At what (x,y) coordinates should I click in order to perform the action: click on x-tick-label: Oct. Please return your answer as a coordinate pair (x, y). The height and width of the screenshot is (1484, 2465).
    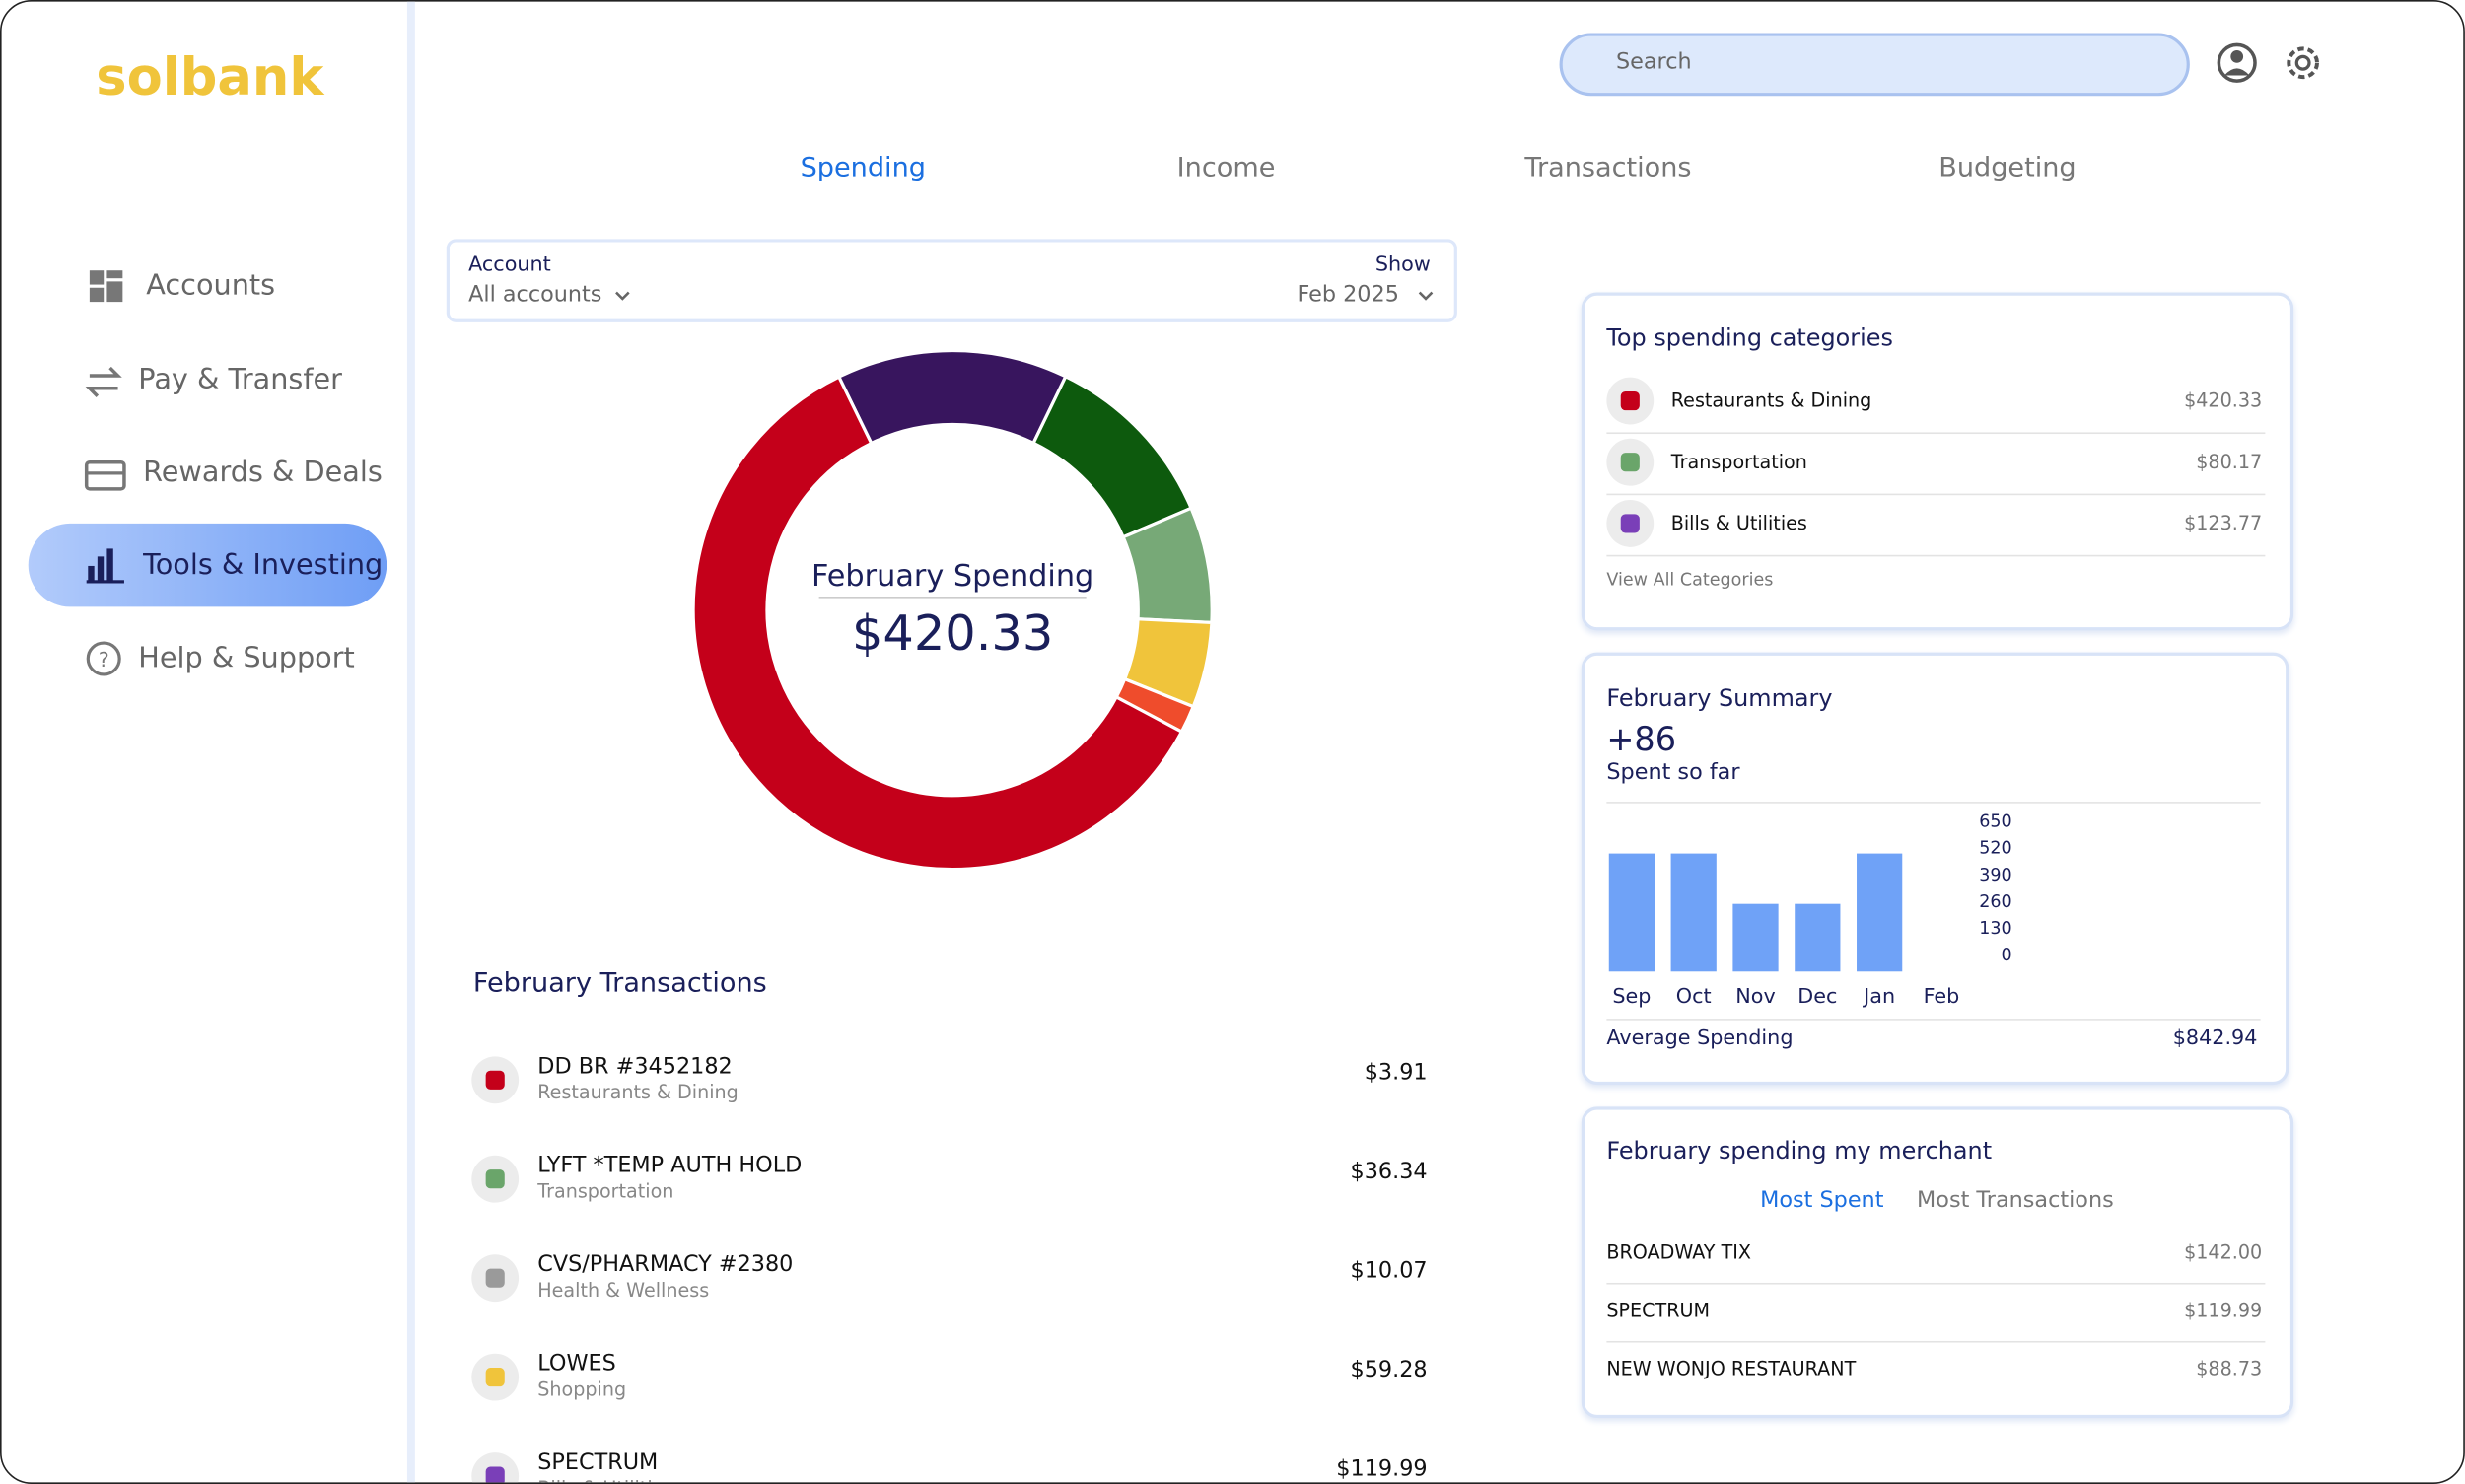
    Looking at the image, I should click on (1694, 996).